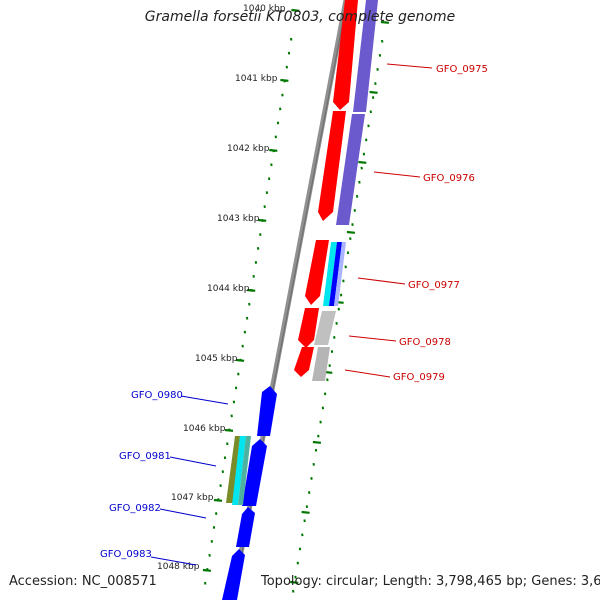  What do you see at coordinates (126, 554) in the screenshot?
I see `gene-label-gfo-0983: GFO_0983` at bounding box center [126, 554].